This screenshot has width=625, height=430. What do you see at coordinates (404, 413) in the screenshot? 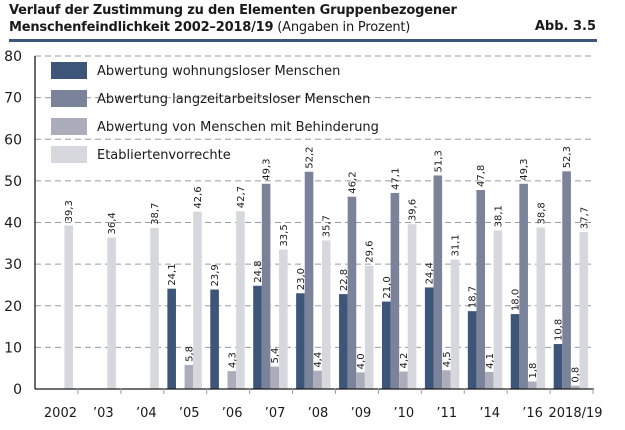
I see `x-tick-label: ’10` at bounding box center [404, 413].